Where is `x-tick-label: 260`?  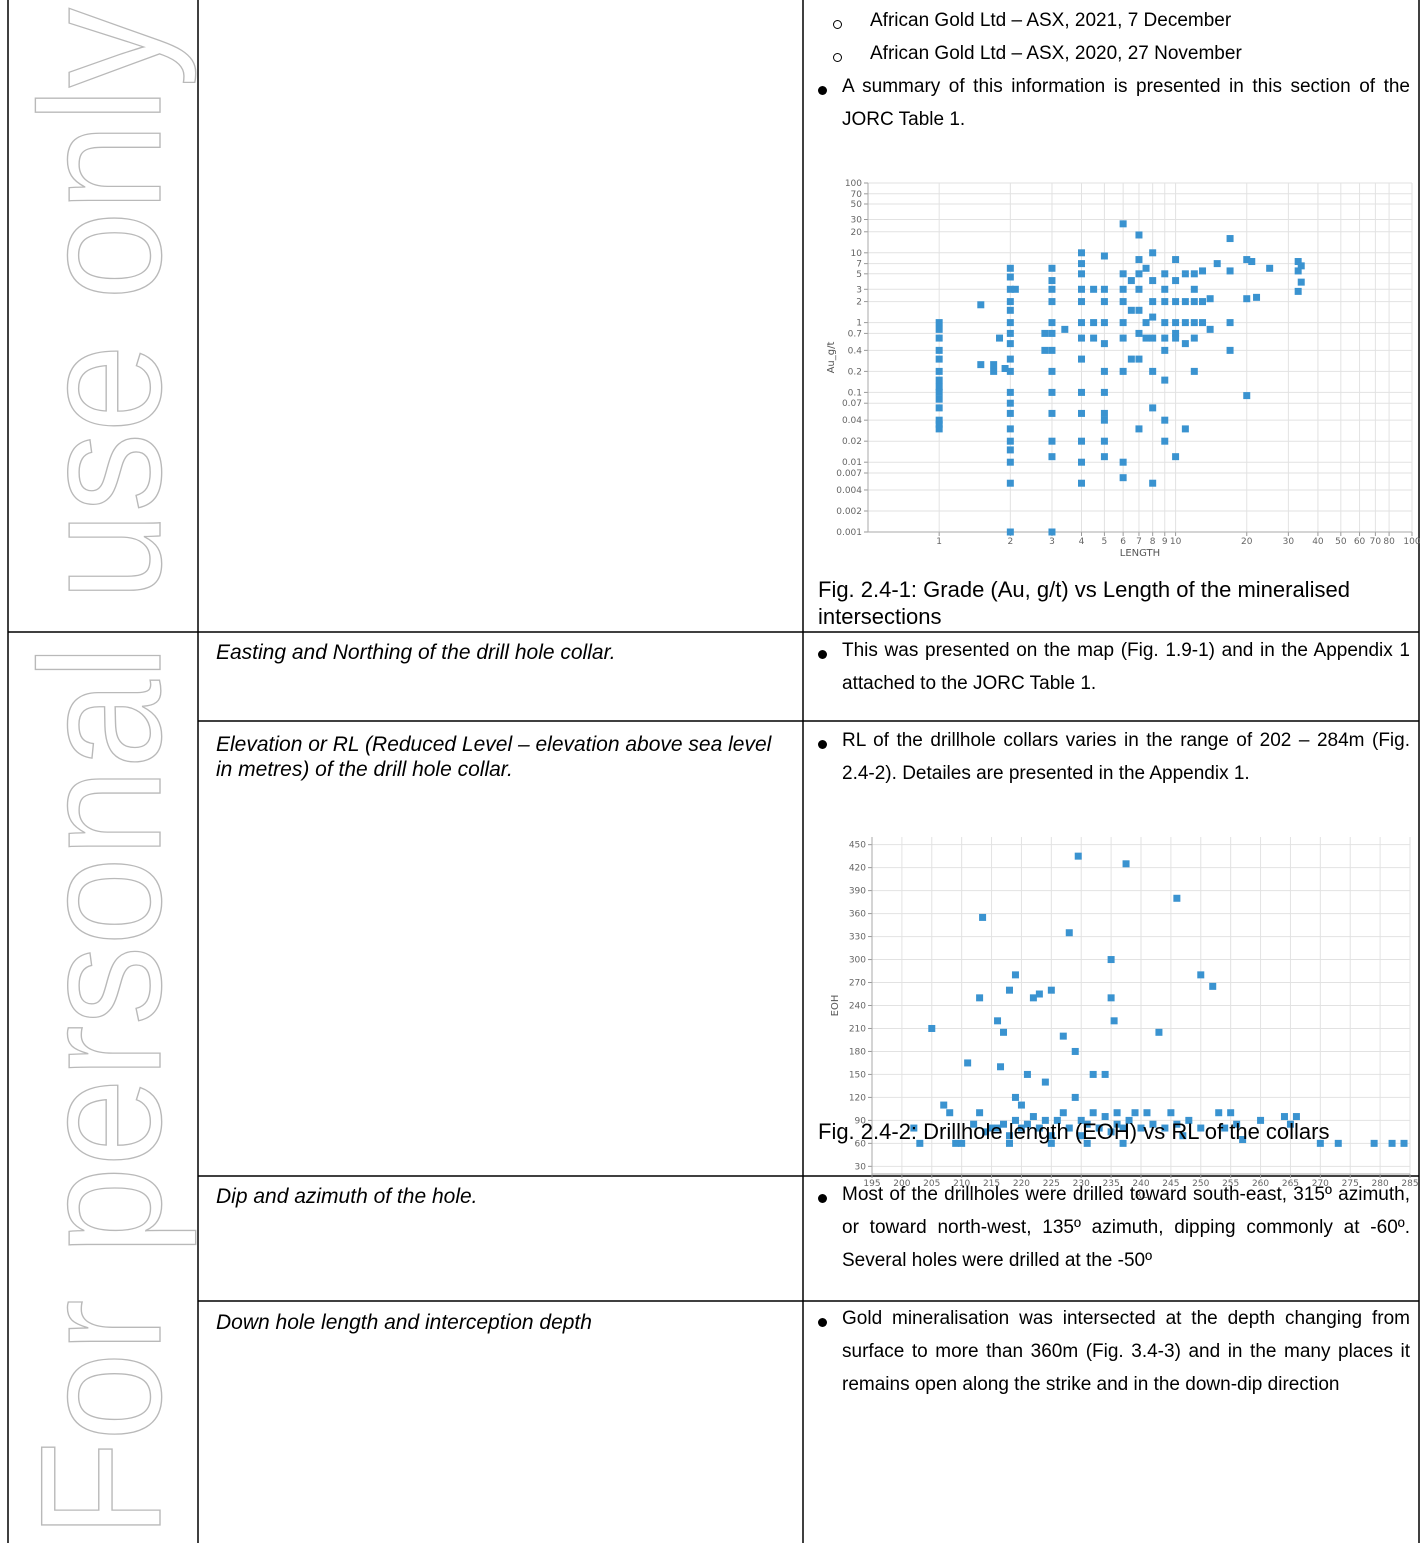 x-tick-label: 260 is located at coordinates (1260, 1184).